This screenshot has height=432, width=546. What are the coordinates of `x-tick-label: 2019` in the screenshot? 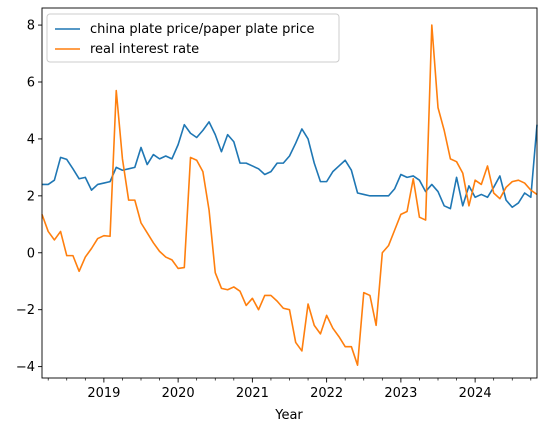 It's located at (103, 393).